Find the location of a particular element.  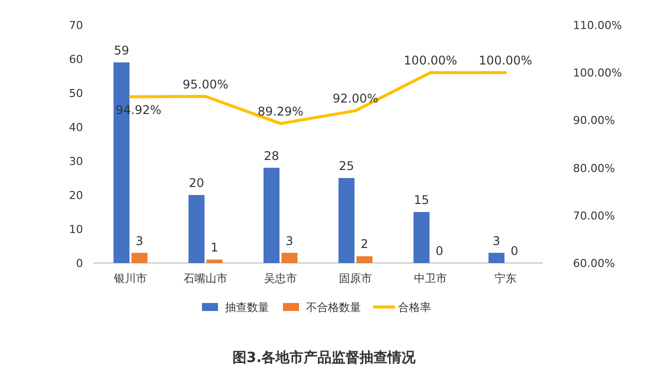

y-tick-label: 20 is located at coordinates (76, 195).